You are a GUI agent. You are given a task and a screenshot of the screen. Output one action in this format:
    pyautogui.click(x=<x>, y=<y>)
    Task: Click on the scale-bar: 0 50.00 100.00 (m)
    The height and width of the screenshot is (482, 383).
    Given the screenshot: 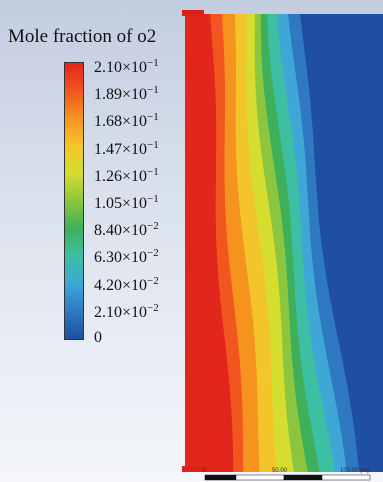 What is the action you would take?
    pyautogui.click(x=287, y=474)
    